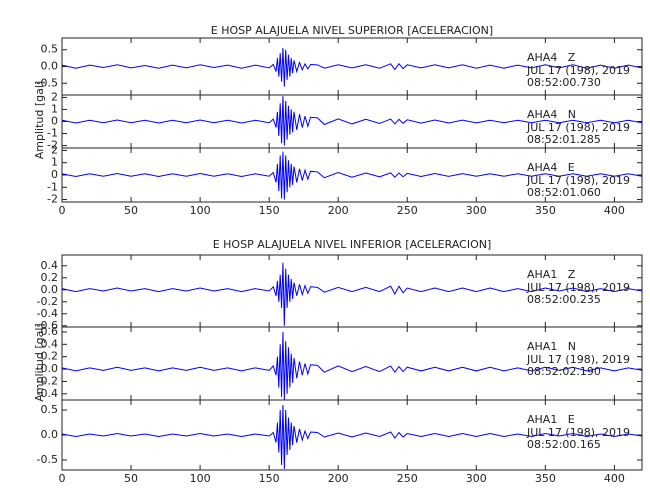 The image size is (650, 500). I want to click on time-label: 08:52:00.235, so click(564, 299).